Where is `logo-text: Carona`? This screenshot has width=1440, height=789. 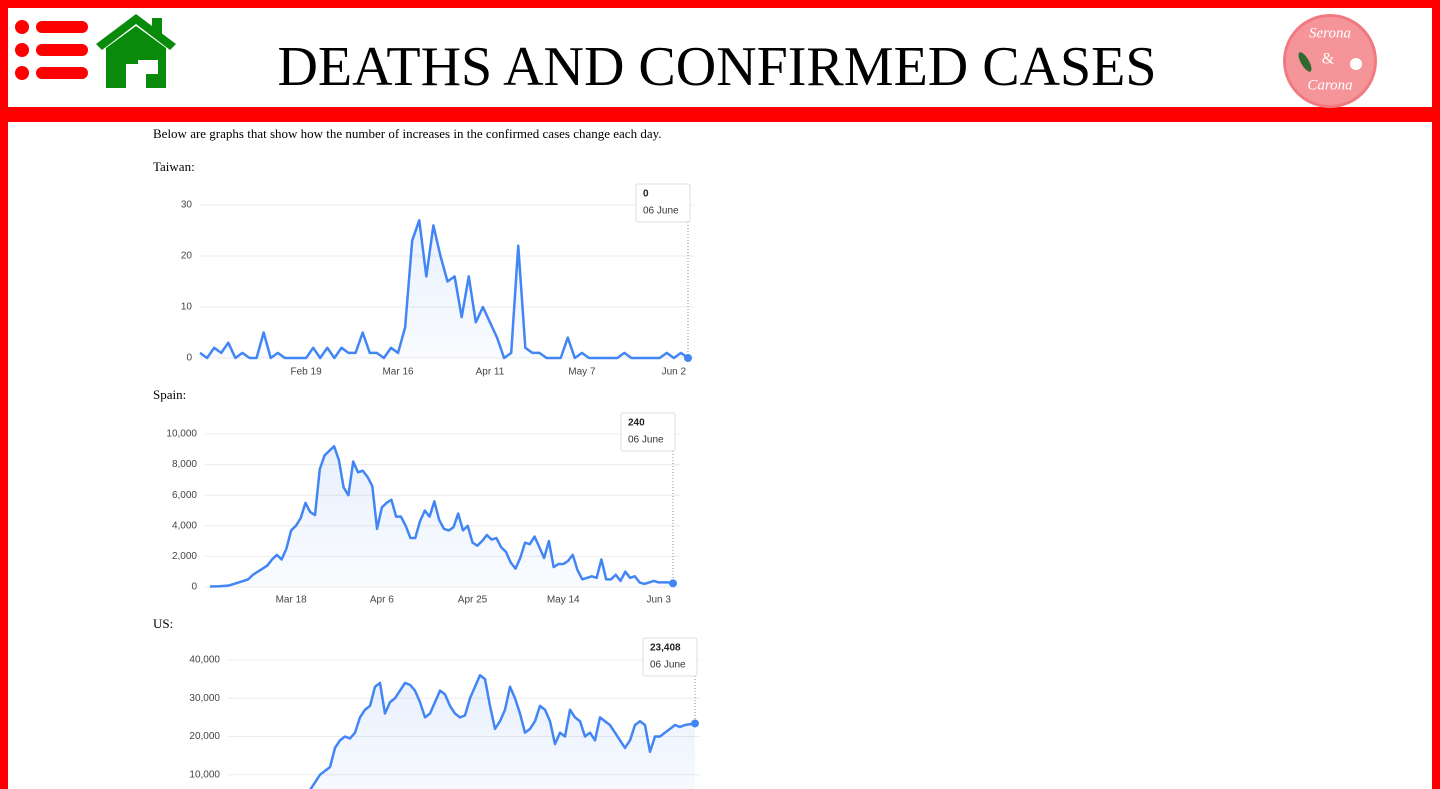 logo-text: Carona is located at coordinates (1329, 85).